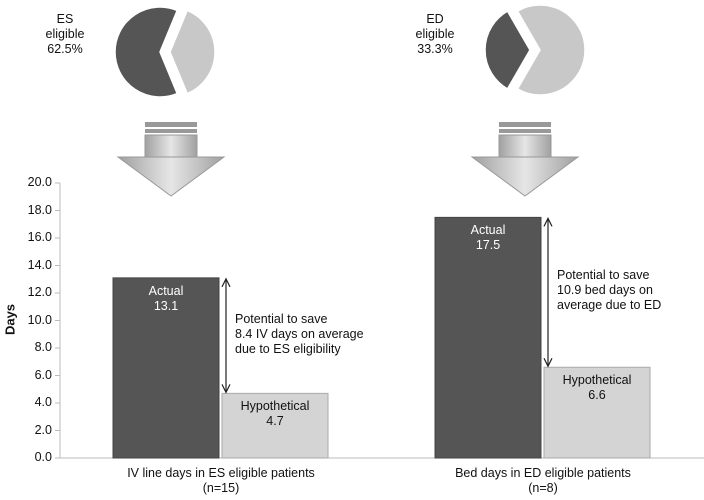  Describe the element at coordinates (39, 319) in the screenshot. I see `y-tick-label: 10.0` at that location.